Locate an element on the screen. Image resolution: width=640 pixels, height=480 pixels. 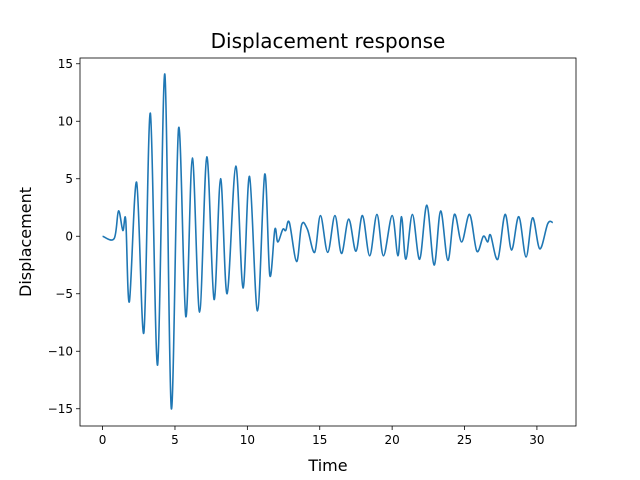
y-tick-label: 0 is located at coordinates (69, 236).